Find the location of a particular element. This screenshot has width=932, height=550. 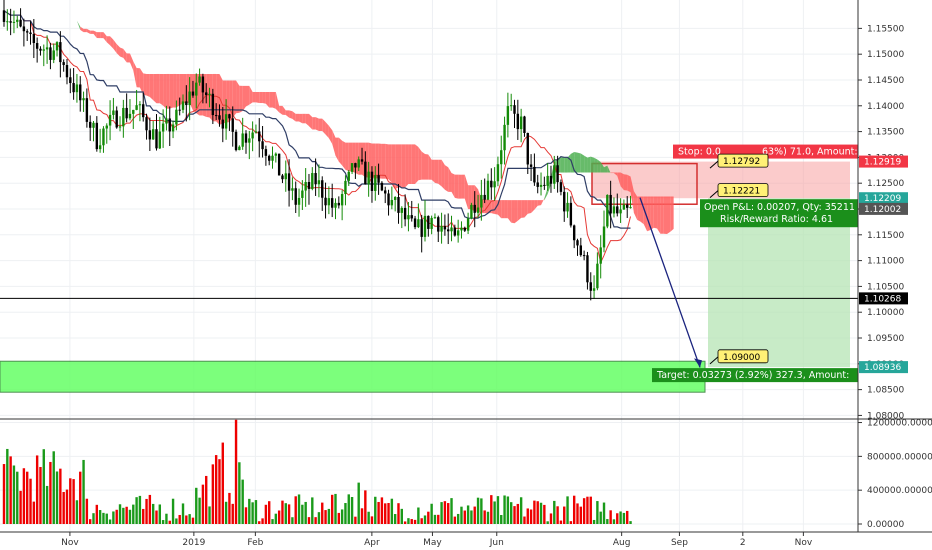

callout-box is located at coordinates (743, 356).